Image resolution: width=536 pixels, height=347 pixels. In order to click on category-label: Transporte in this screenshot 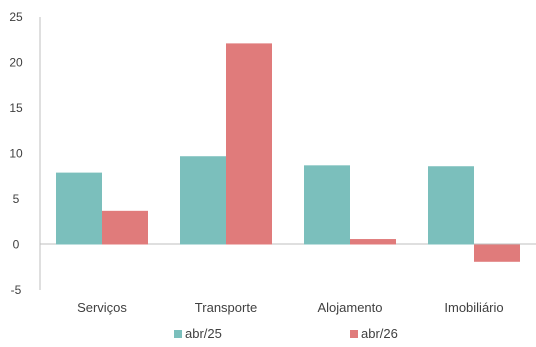, I will do `click(226, 307)`.